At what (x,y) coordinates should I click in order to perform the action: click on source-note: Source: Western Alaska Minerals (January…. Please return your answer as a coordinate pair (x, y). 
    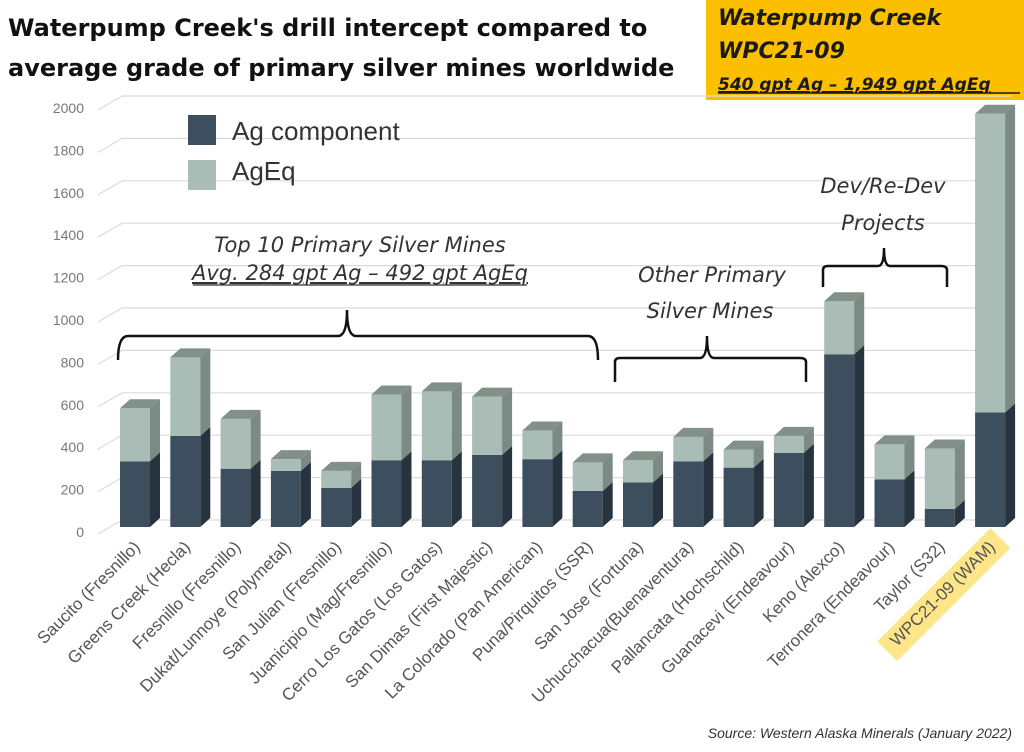
    Looking at the image, I should click on (860, 733).